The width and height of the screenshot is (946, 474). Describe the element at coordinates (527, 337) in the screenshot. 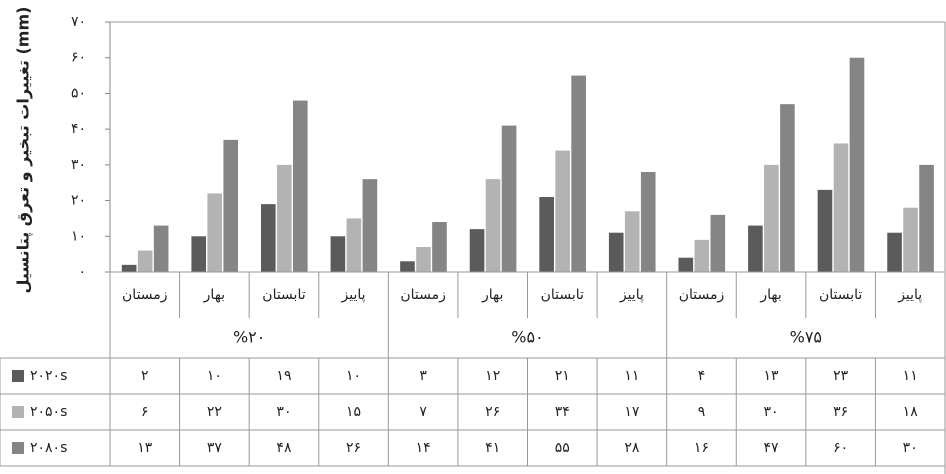

I see `group-label: %۵۰` at that location.